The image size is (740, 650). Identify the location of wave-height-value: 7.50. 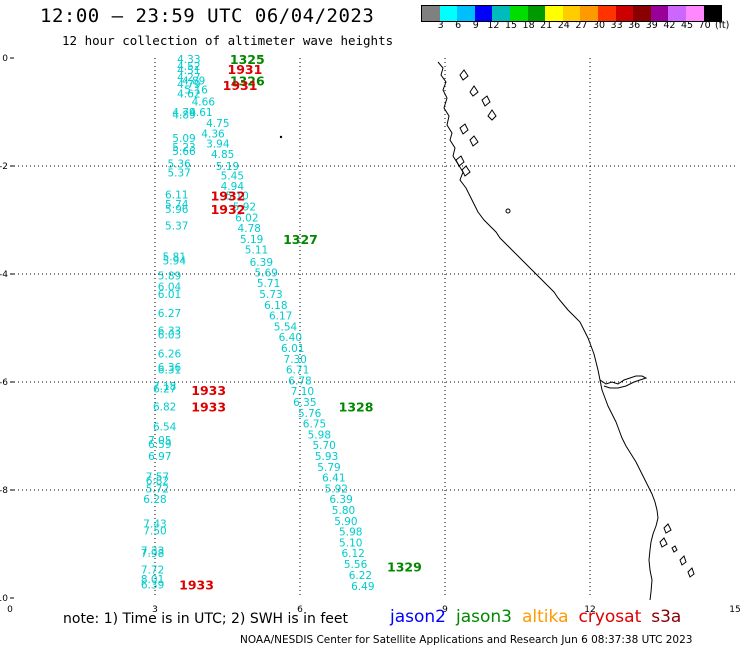
(154, 532).